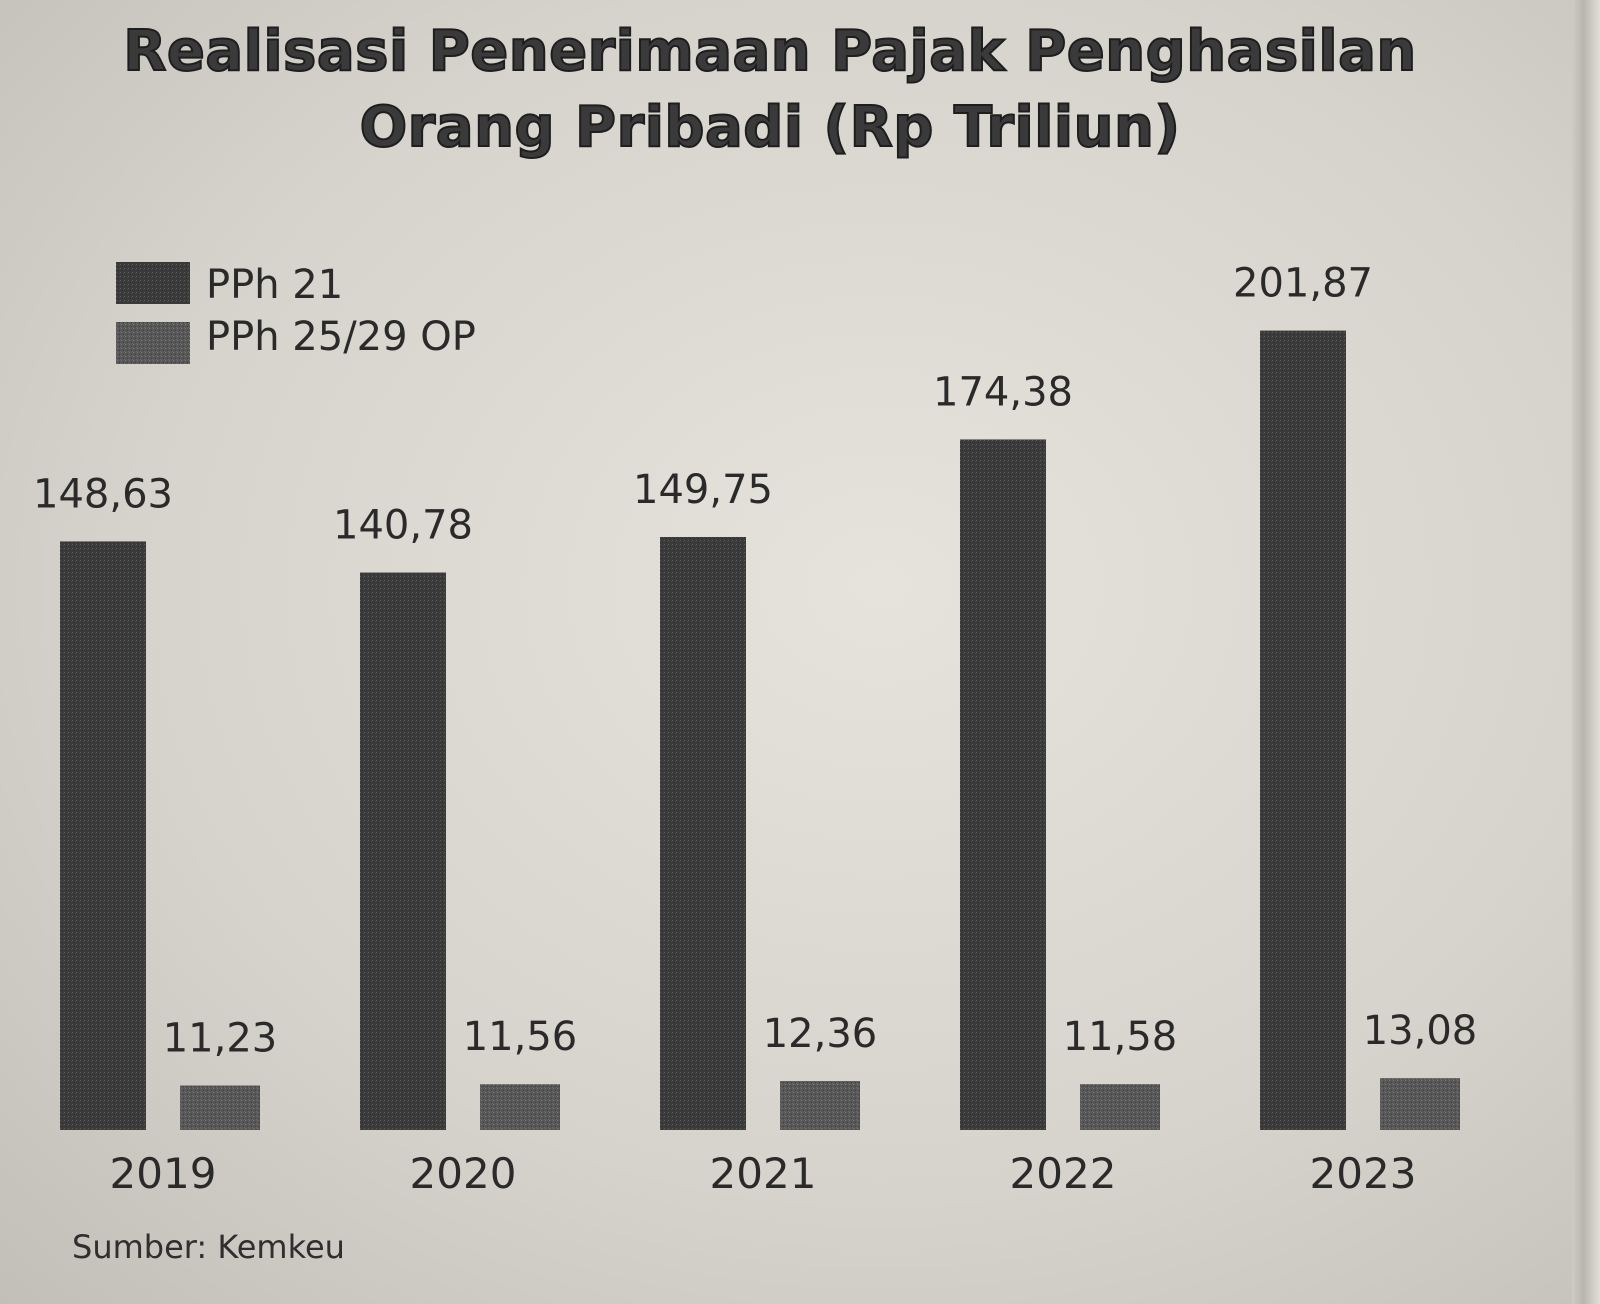 The width and height of the screenshot is (1600, 1304). What do you see at coordinates (153, 283) in the screenshot?
I see `legend-swatch-pph21` at bounding box center [153, 283].